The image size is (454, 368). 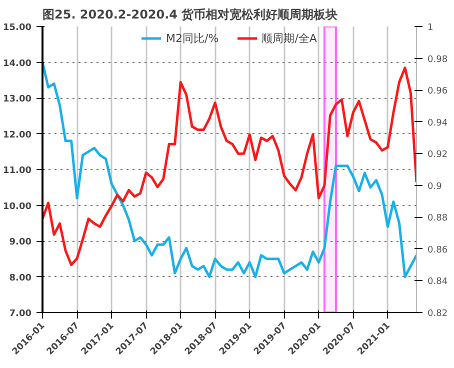 I want to click on y2-tick-label: 0.82, so click(x=438, y=314).